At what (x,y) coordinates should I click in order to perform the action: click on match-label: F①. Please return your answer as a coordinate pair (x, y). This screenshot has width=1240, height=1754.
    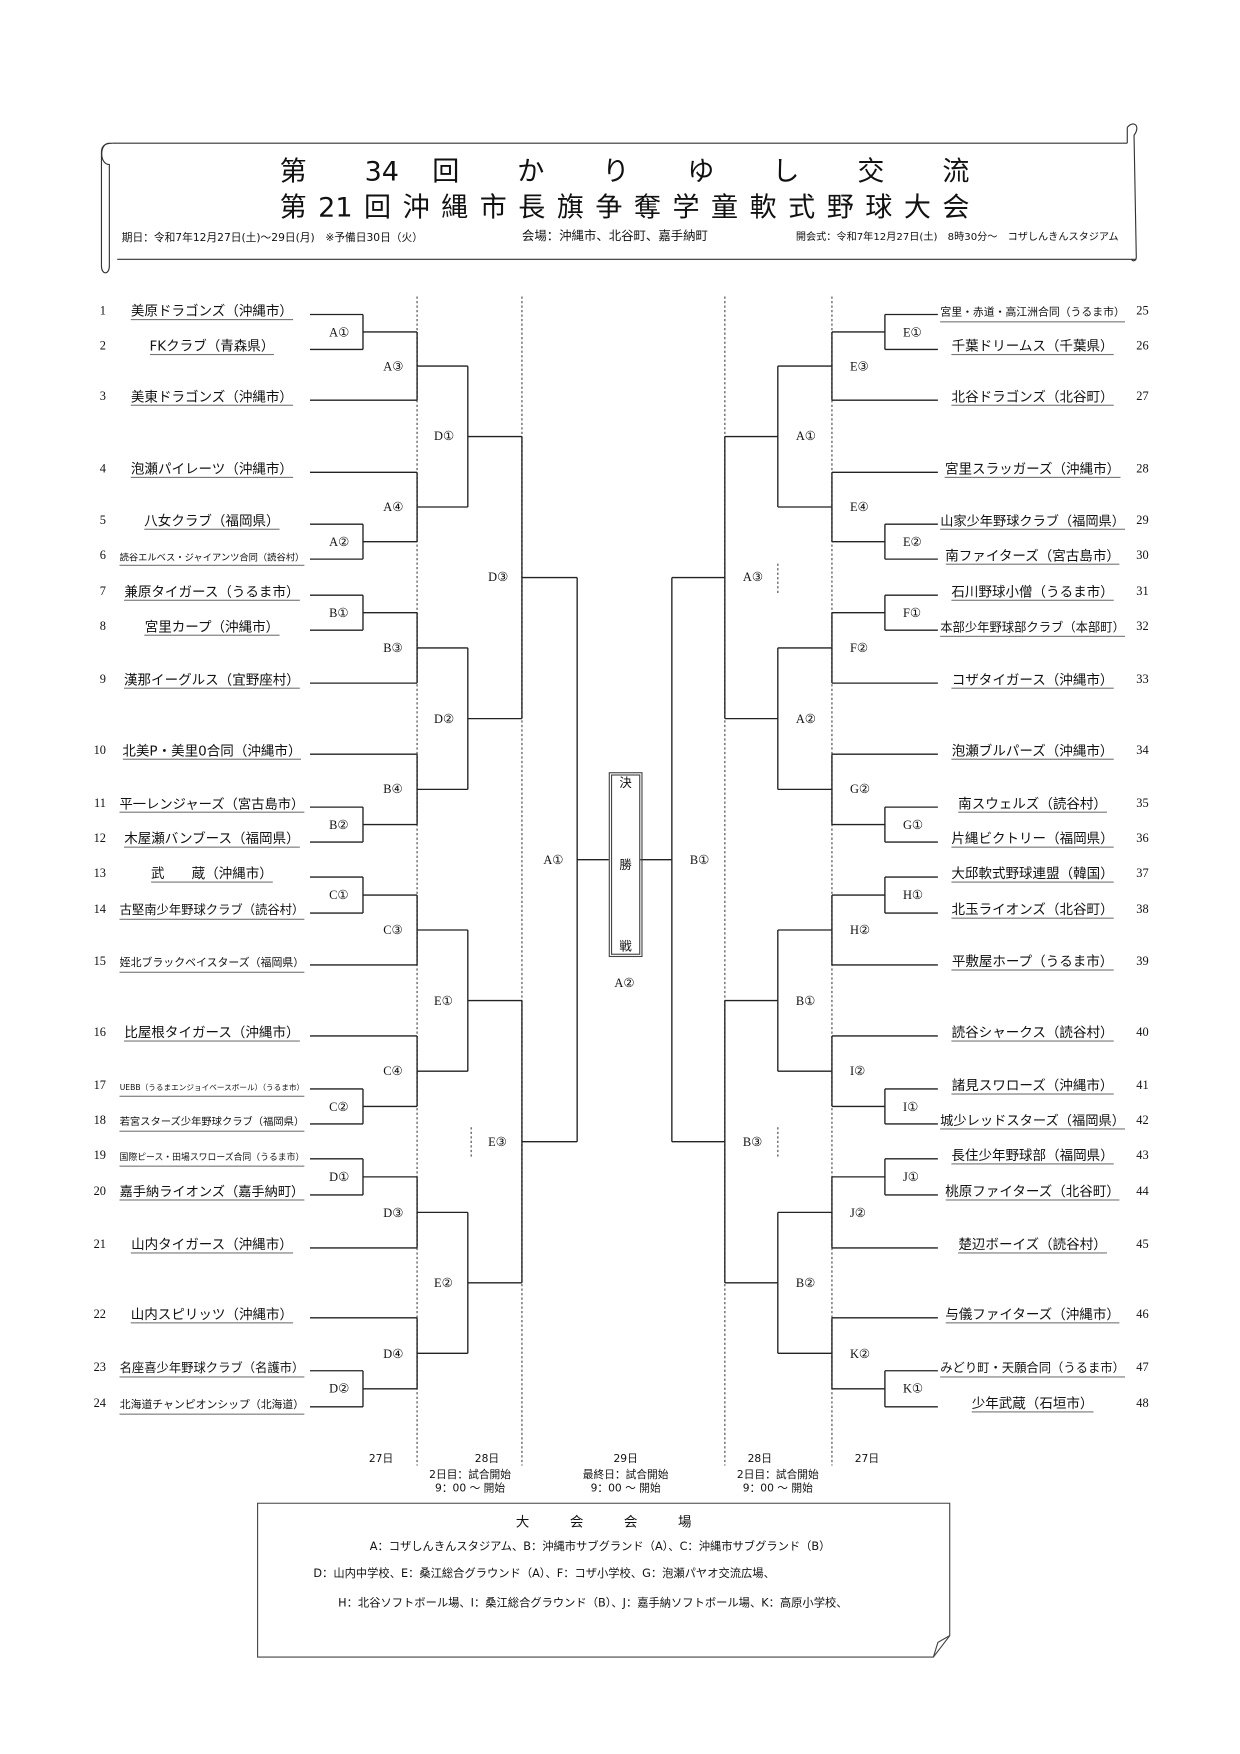
    Looking at the image, I should click on (911, 613).